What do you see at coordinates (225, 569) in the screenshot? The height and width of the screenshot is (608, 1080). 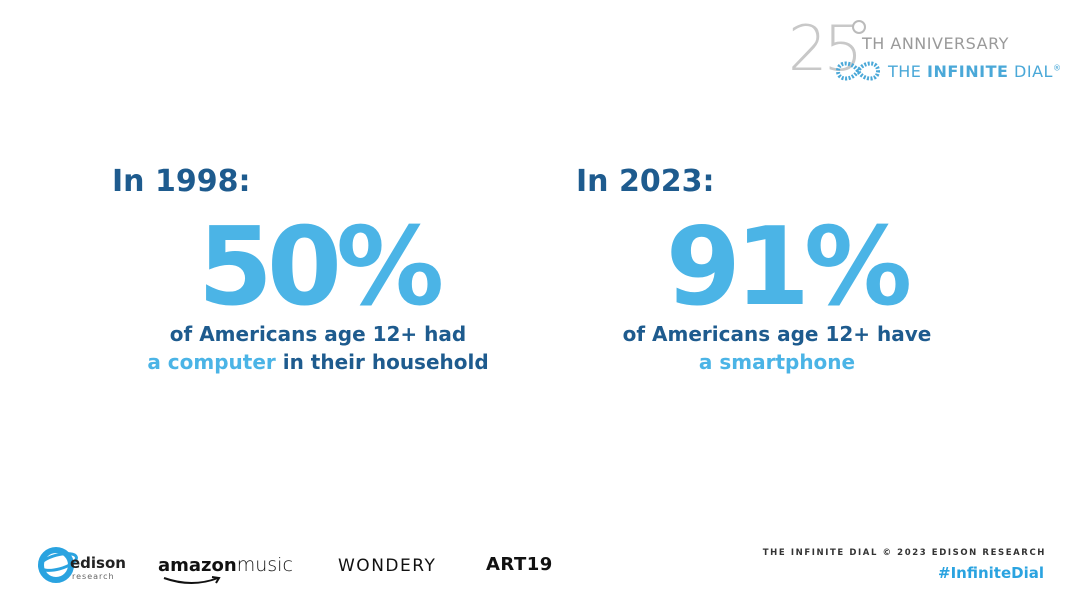 I see `amazon-music-logo: amazonmusic` at bounding box center [225, 569].